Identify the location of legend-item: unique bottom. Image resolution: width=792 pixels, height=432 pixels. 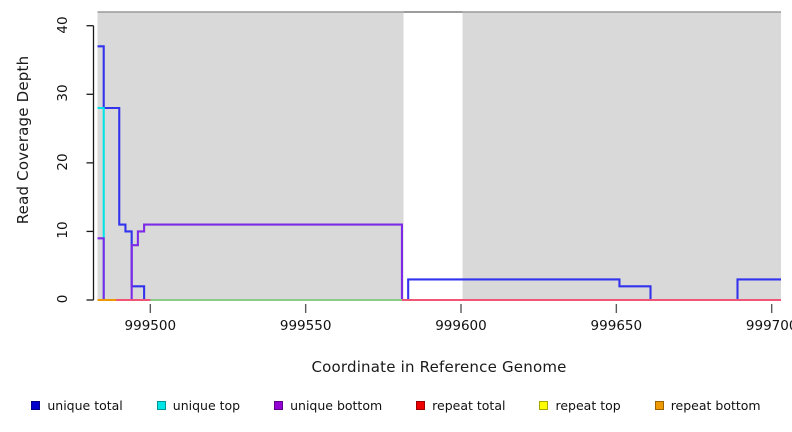
(328, 405).